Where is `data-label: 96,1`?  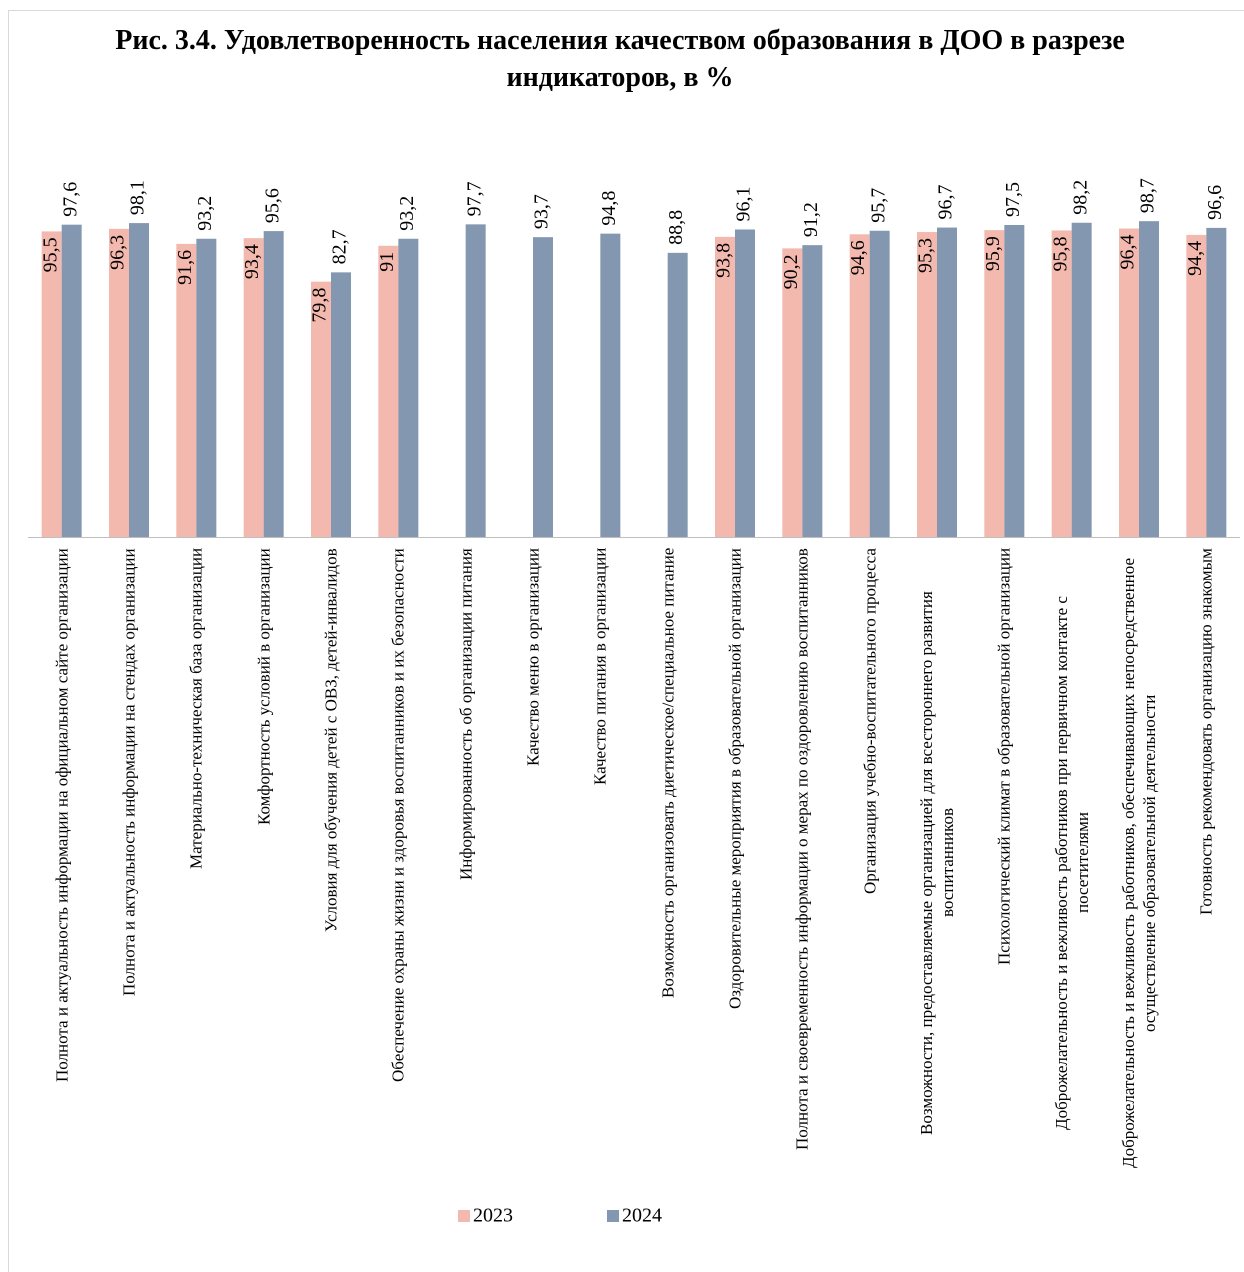
data-label: 96,1 is located at coordinates (744, 203).